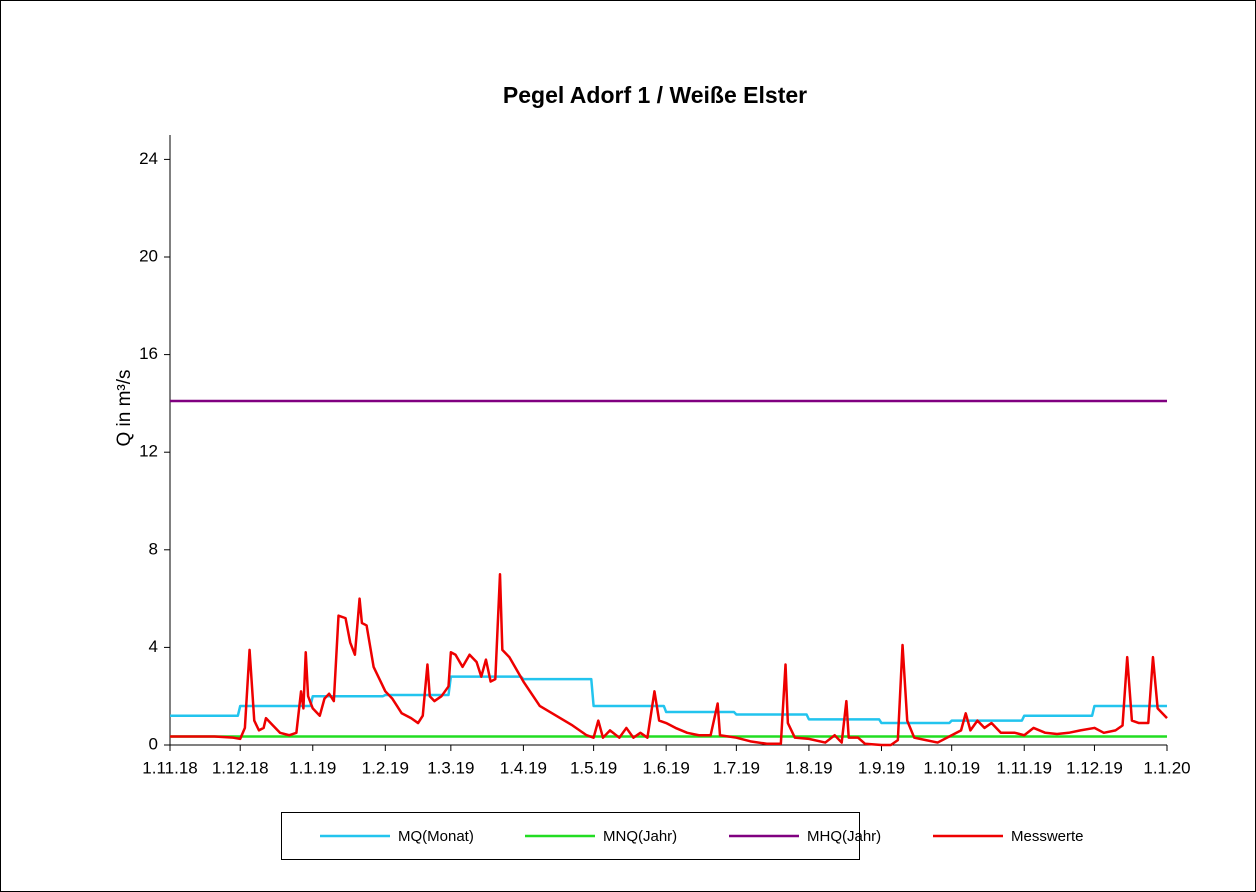  I want to click on y-tick-label: 0, so click(153, 743).